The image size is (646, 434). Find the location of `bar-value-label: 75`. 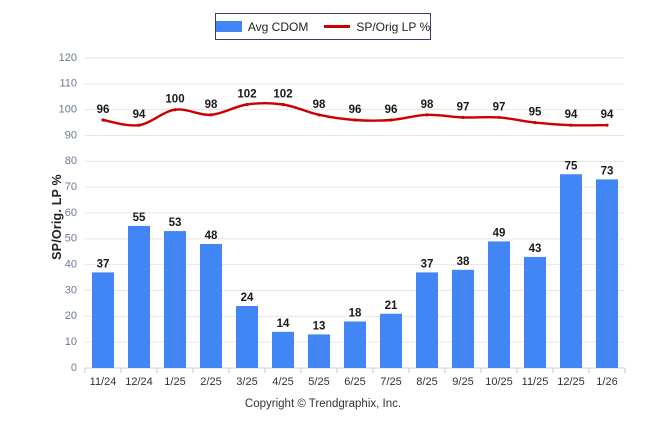

bar-value-label: 75 is located at coordinates (571, 166).